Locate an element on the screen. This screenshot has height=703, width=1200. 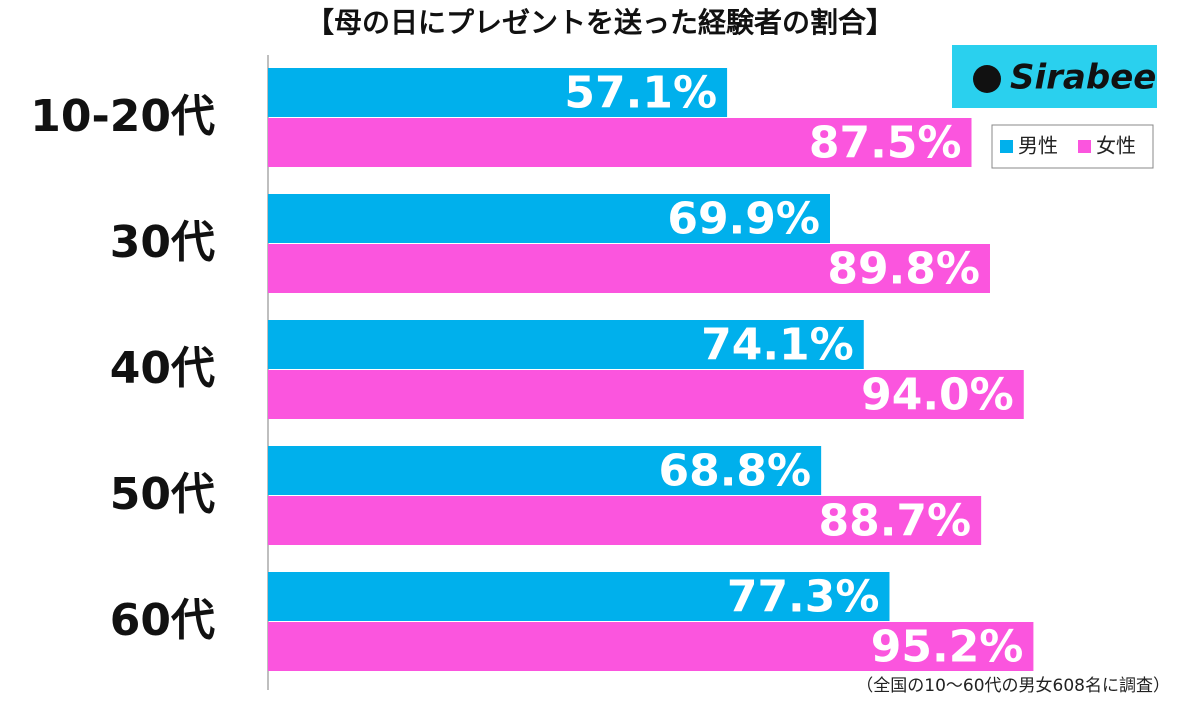
y-tick-label: 50代 is located at coordinates (162, 494).